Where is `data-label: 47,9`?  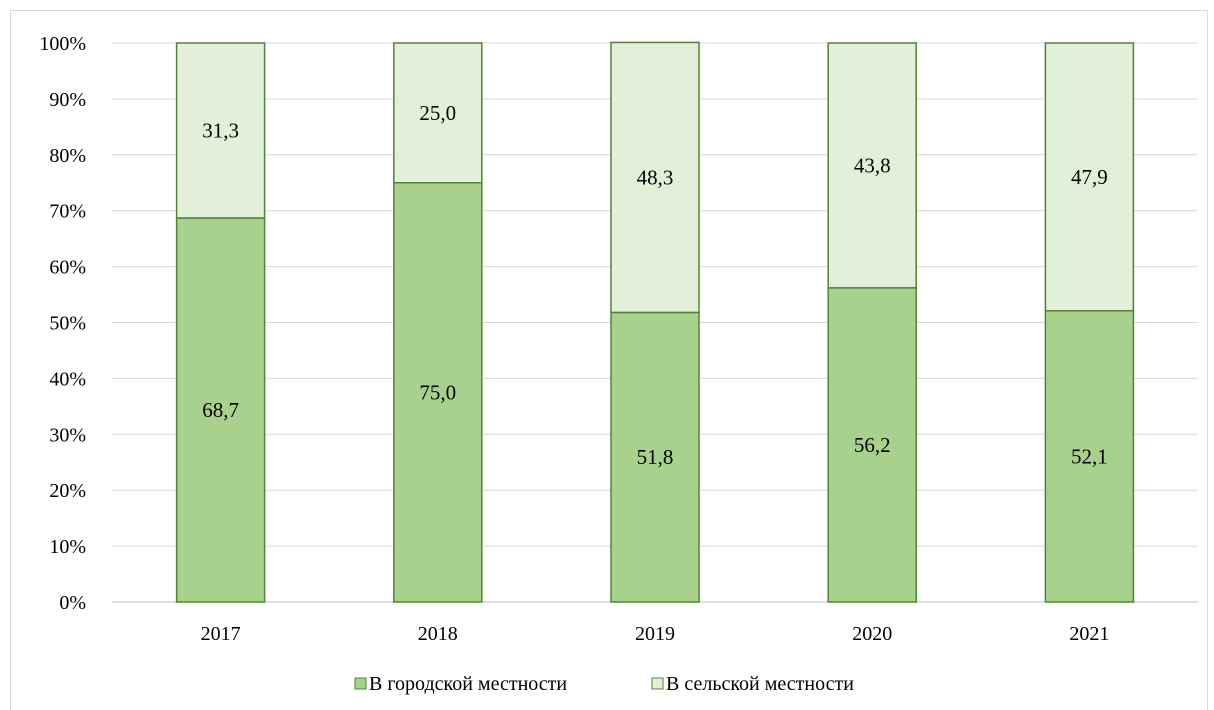 data-label: 47,9 is located at coordinates (1089, 177).